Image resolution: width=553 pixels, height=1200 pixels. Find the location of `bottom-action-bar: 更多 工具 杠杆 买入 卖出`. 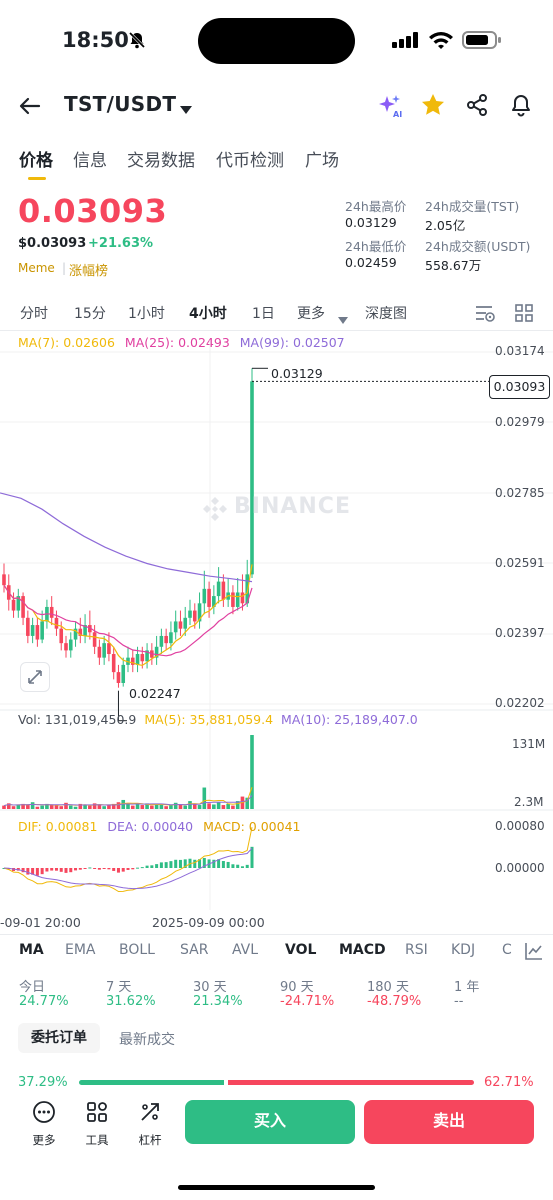

bottom-action-bar: 更多 工具 杠杆 买入 卖出 is located at coordinates (276, 1145).